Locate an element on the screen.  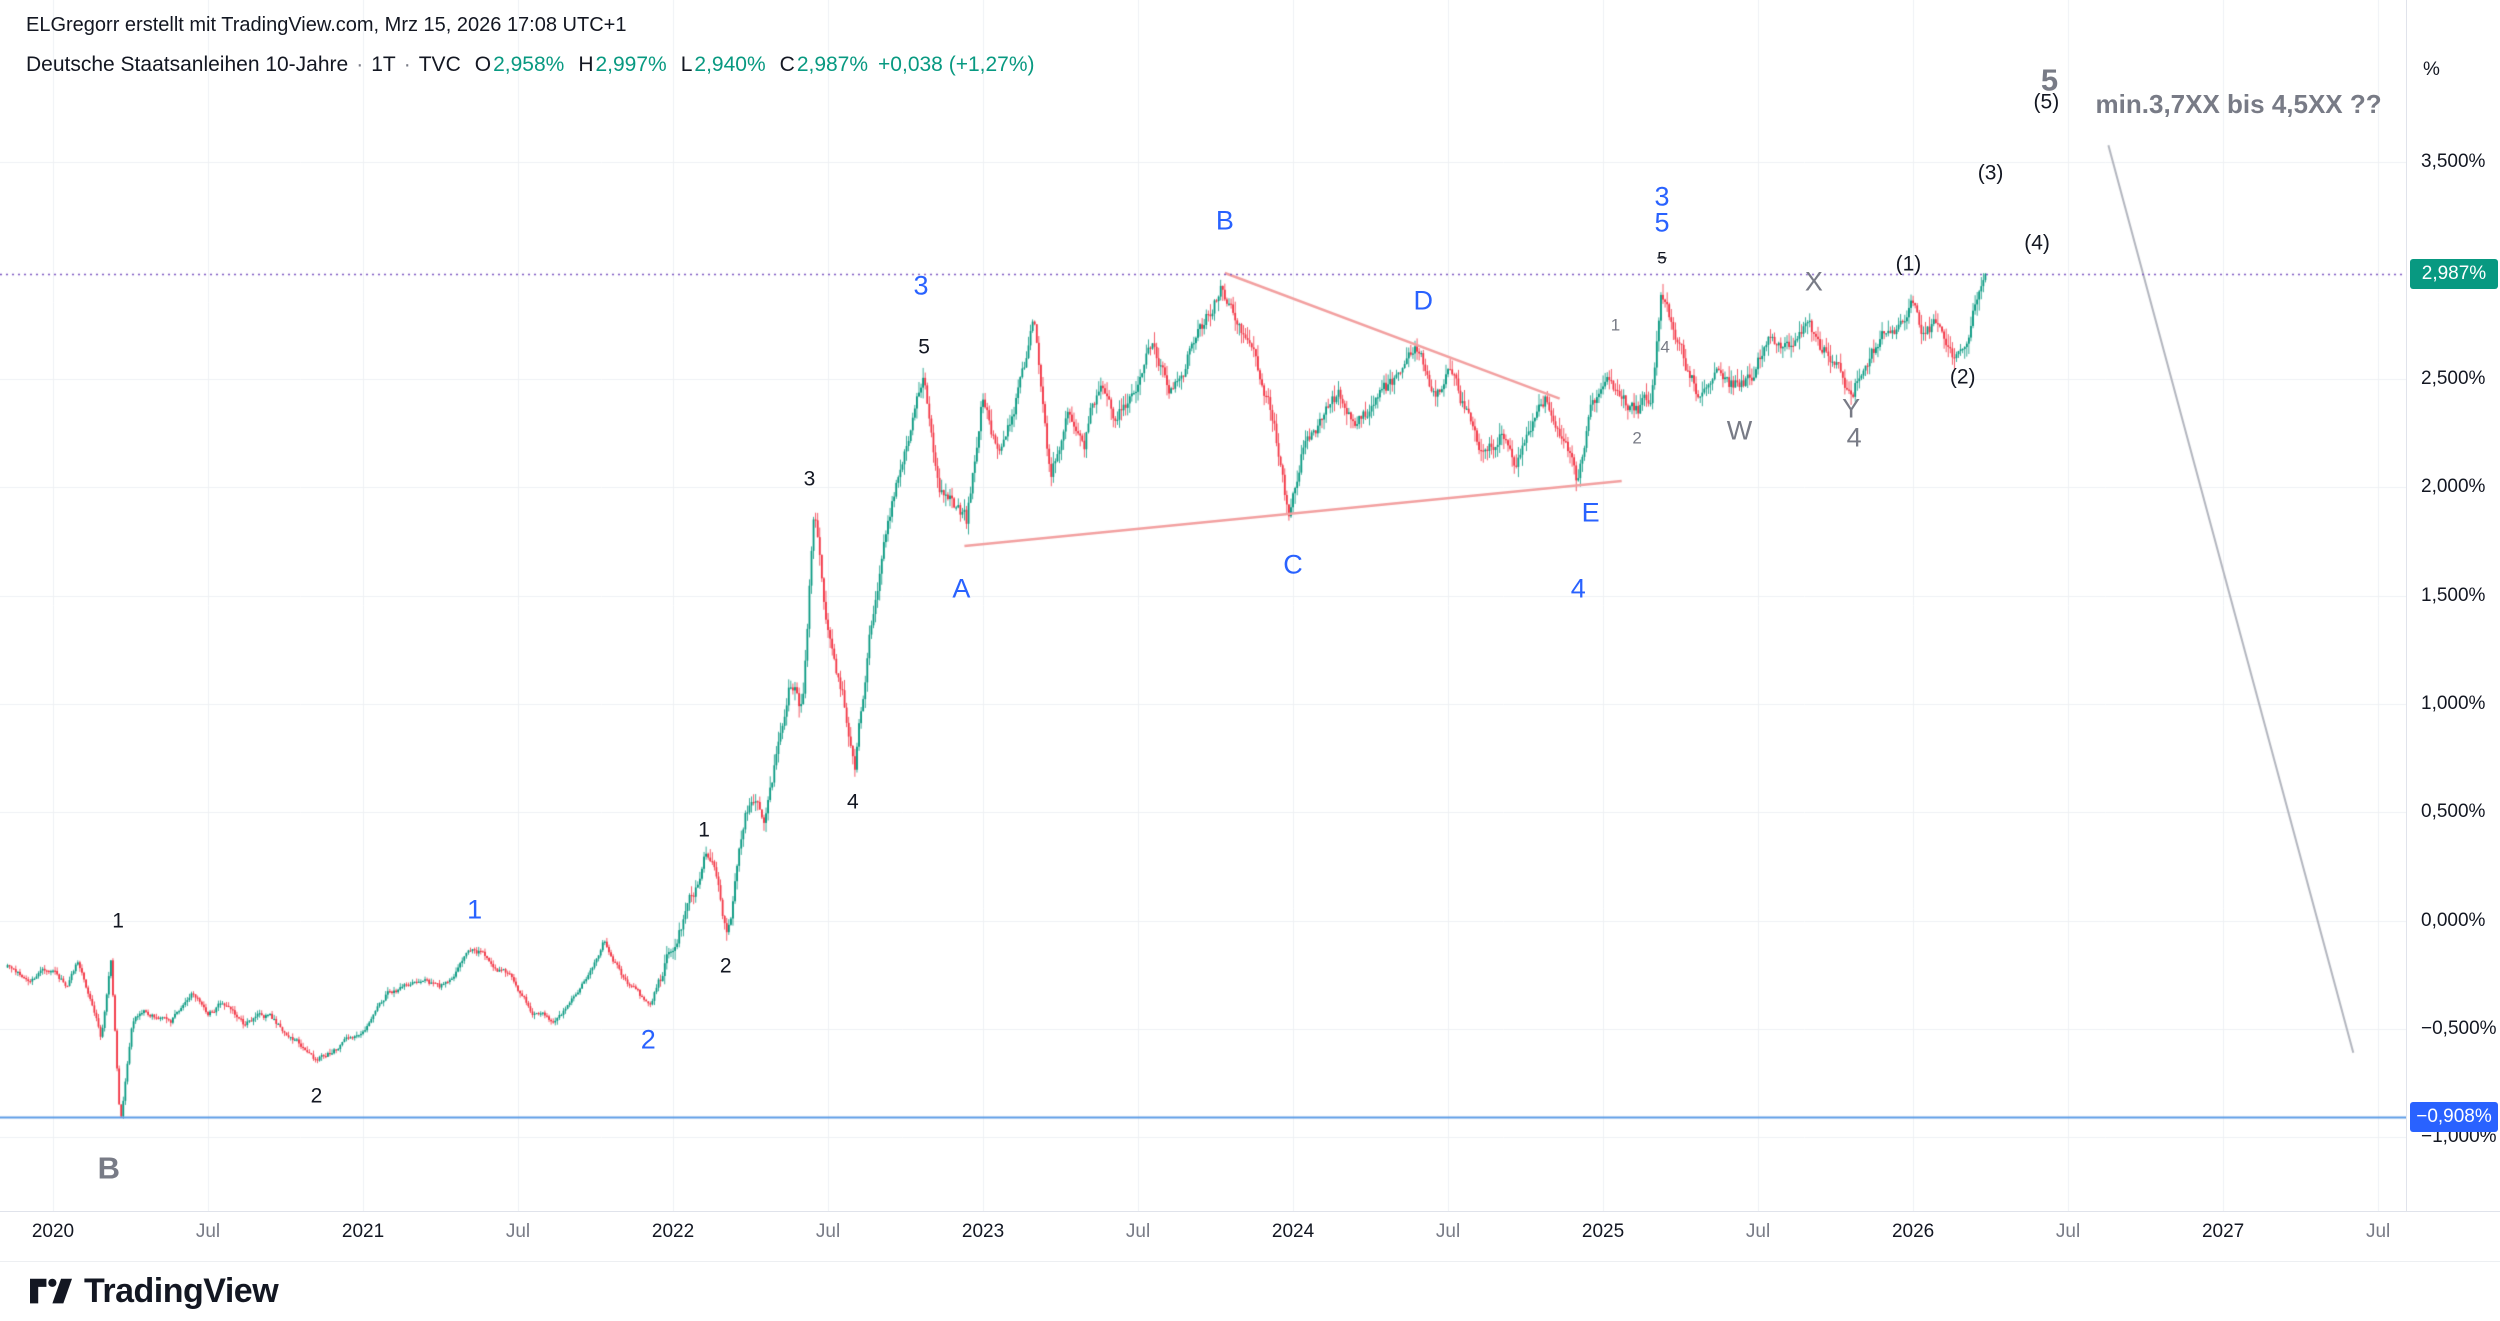
footer-bar: TradingView is located at coordinates (1250, 1291).